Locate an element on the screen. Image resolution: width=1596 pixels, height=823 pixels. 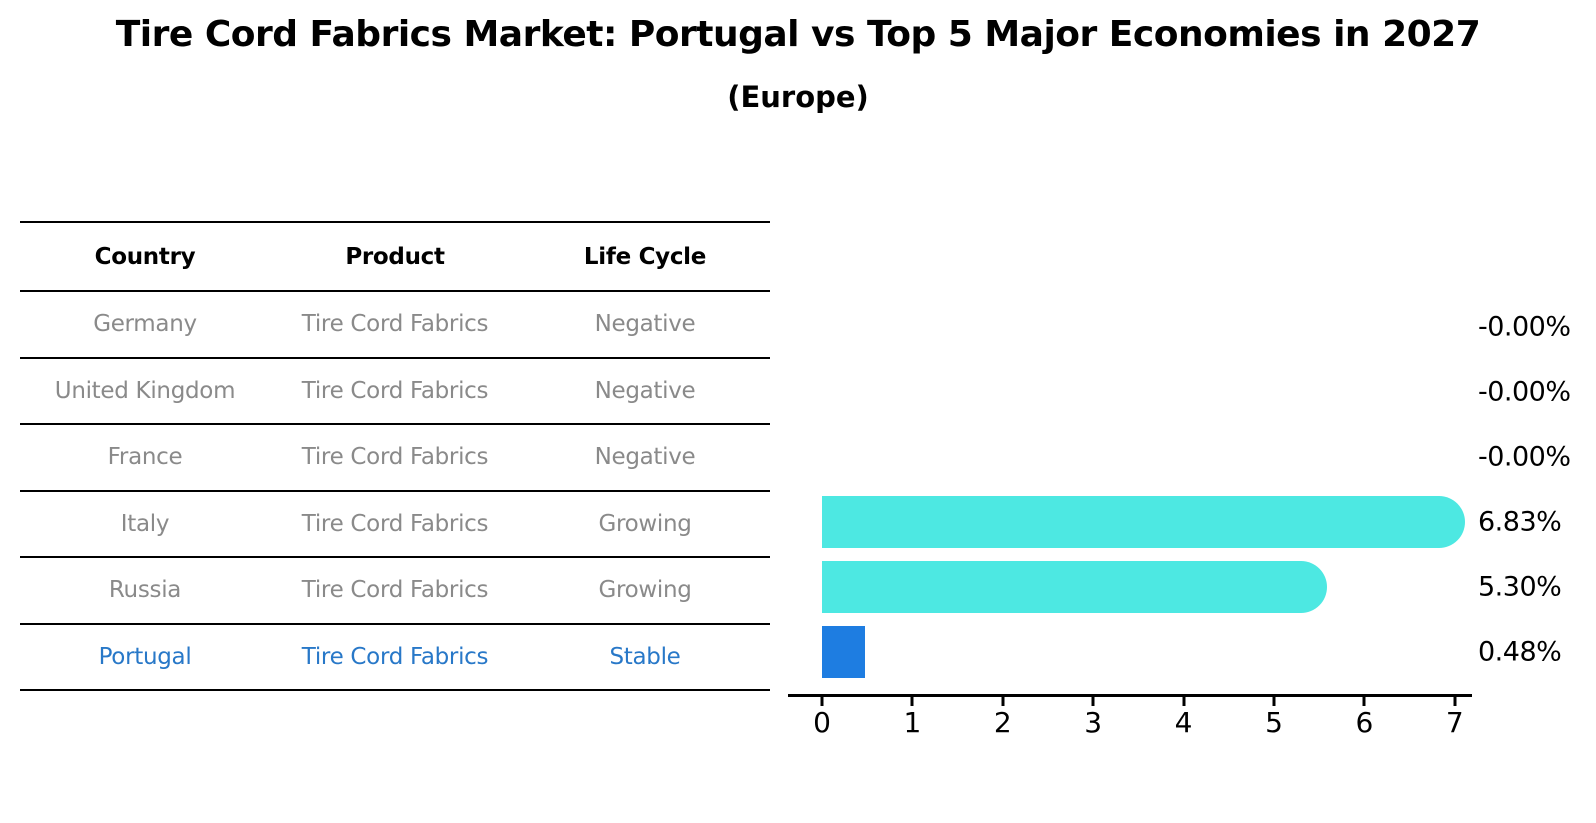
table-row: Russia Tire Cord Fabrics Growing is located at coordinates (395, 591).